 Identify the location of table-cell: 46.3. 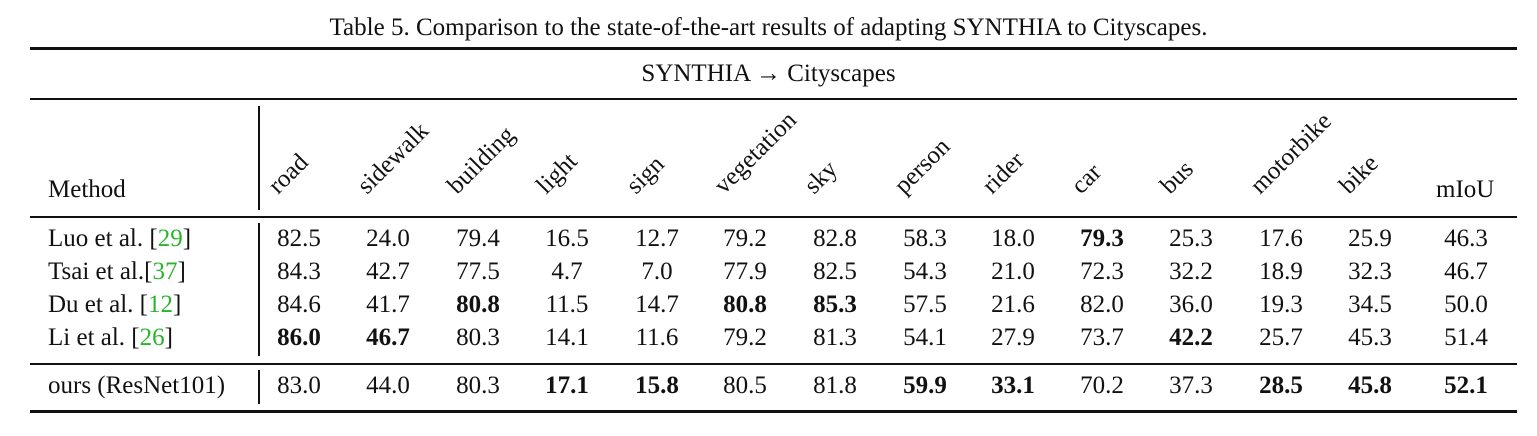
(1466, 238).